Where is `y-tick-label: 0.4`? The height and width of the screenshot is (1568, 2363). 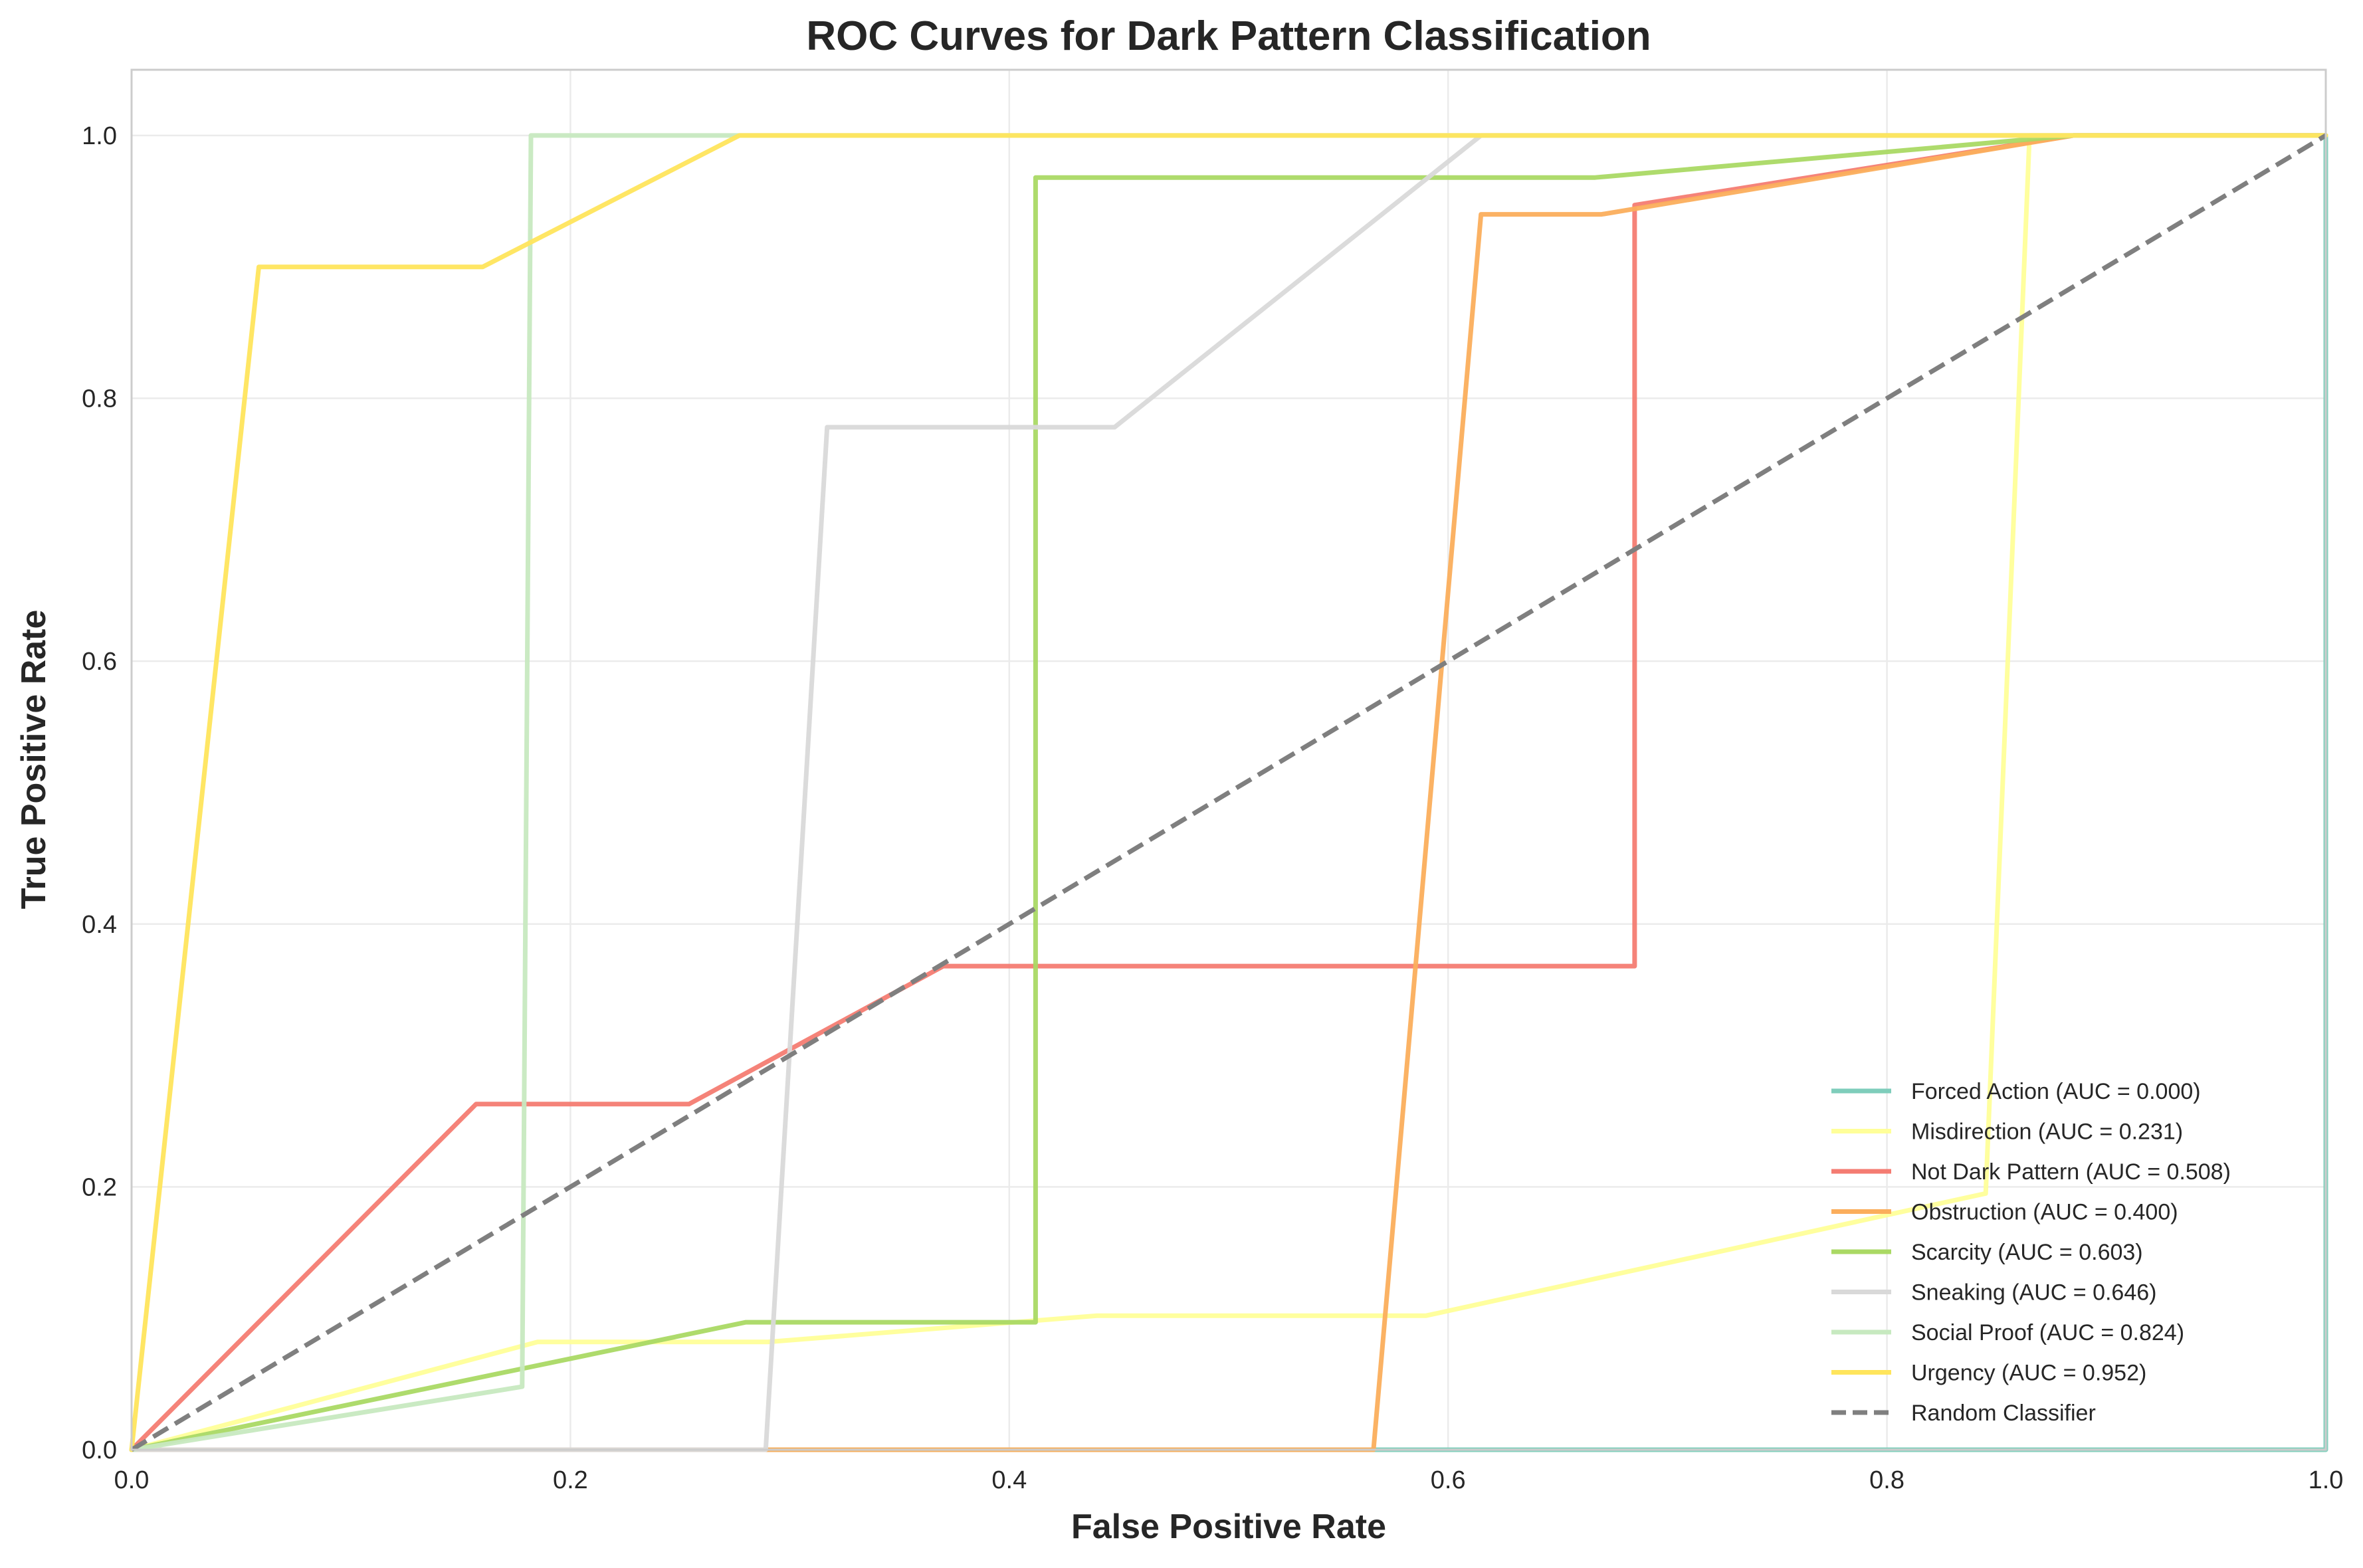 y-tick-label: 0.4 is located at coordinates (99, 925).